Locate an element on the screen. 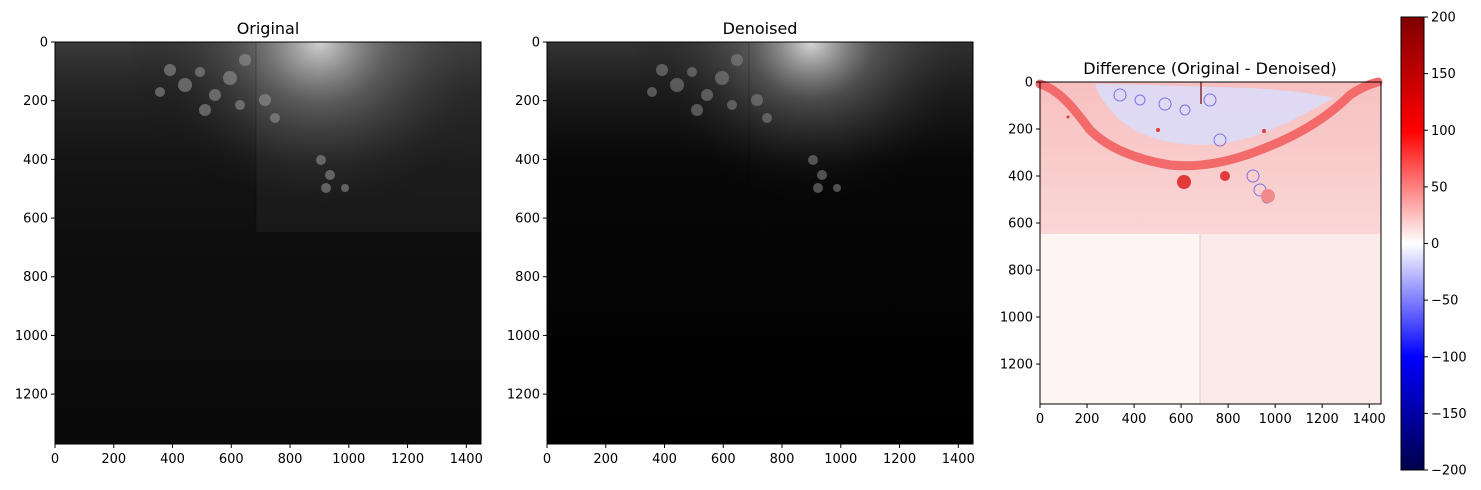 The image size is (1481, 490). red-blobs is located at coordinates (1170, 159).